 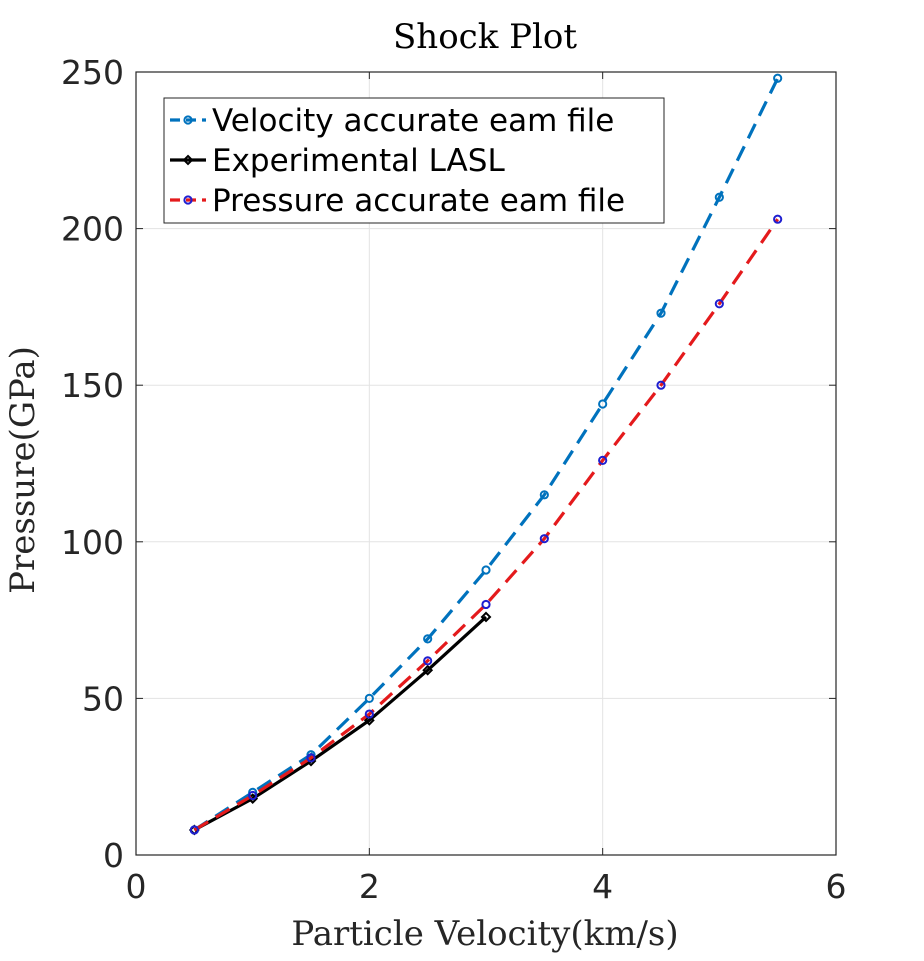 I want to click on x-tick-label: 0, so click(x=136, y=886).